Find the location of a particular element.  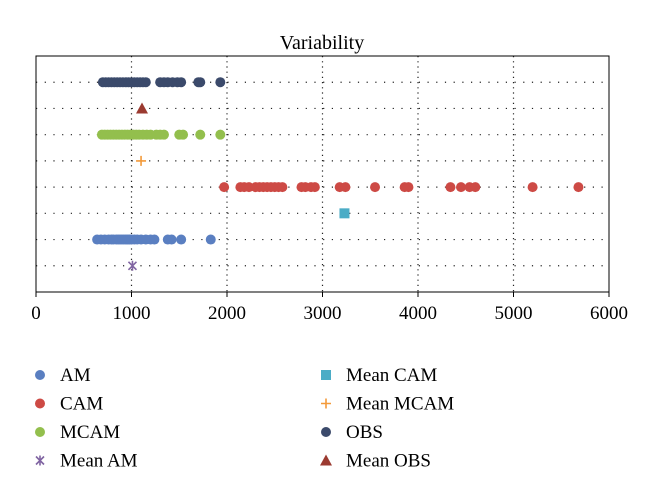

x-tick-label: 5000 is located at coordinates (514, 313).